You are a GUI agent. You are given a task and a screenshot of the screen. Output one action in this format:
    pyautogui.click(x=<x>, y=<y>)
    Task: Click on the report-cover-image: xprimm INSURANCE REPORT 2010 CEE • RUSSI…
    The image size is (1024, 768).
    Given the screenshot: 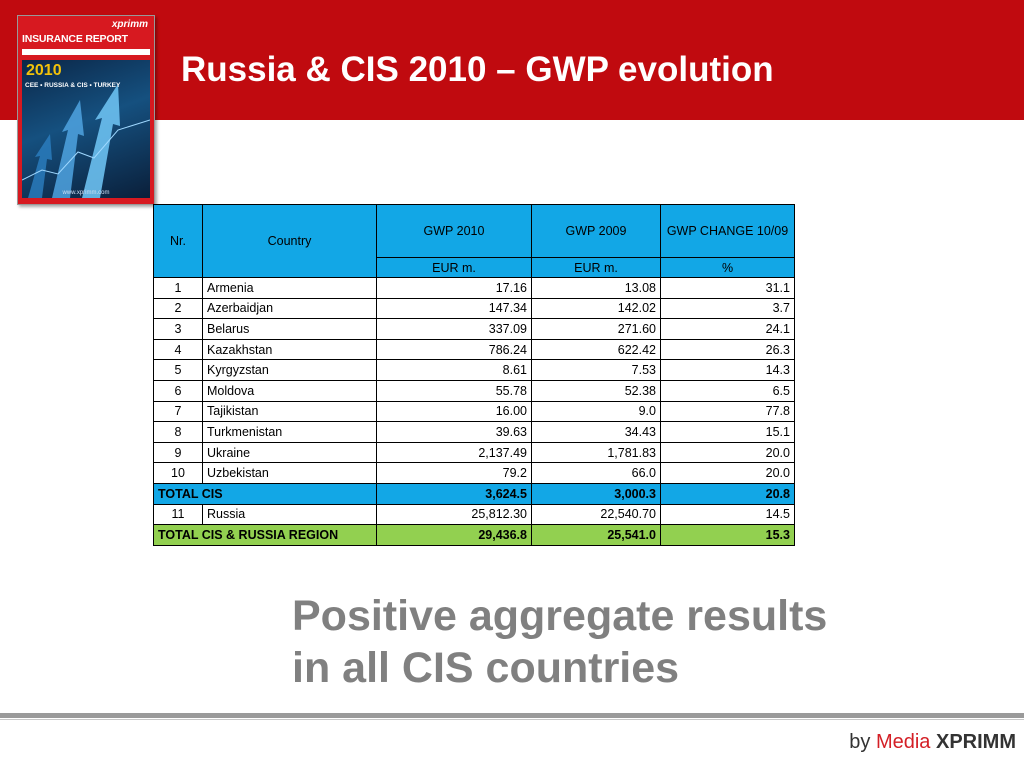 What is the action you would take?
    pyautogui.click(x=86, y=110)
    